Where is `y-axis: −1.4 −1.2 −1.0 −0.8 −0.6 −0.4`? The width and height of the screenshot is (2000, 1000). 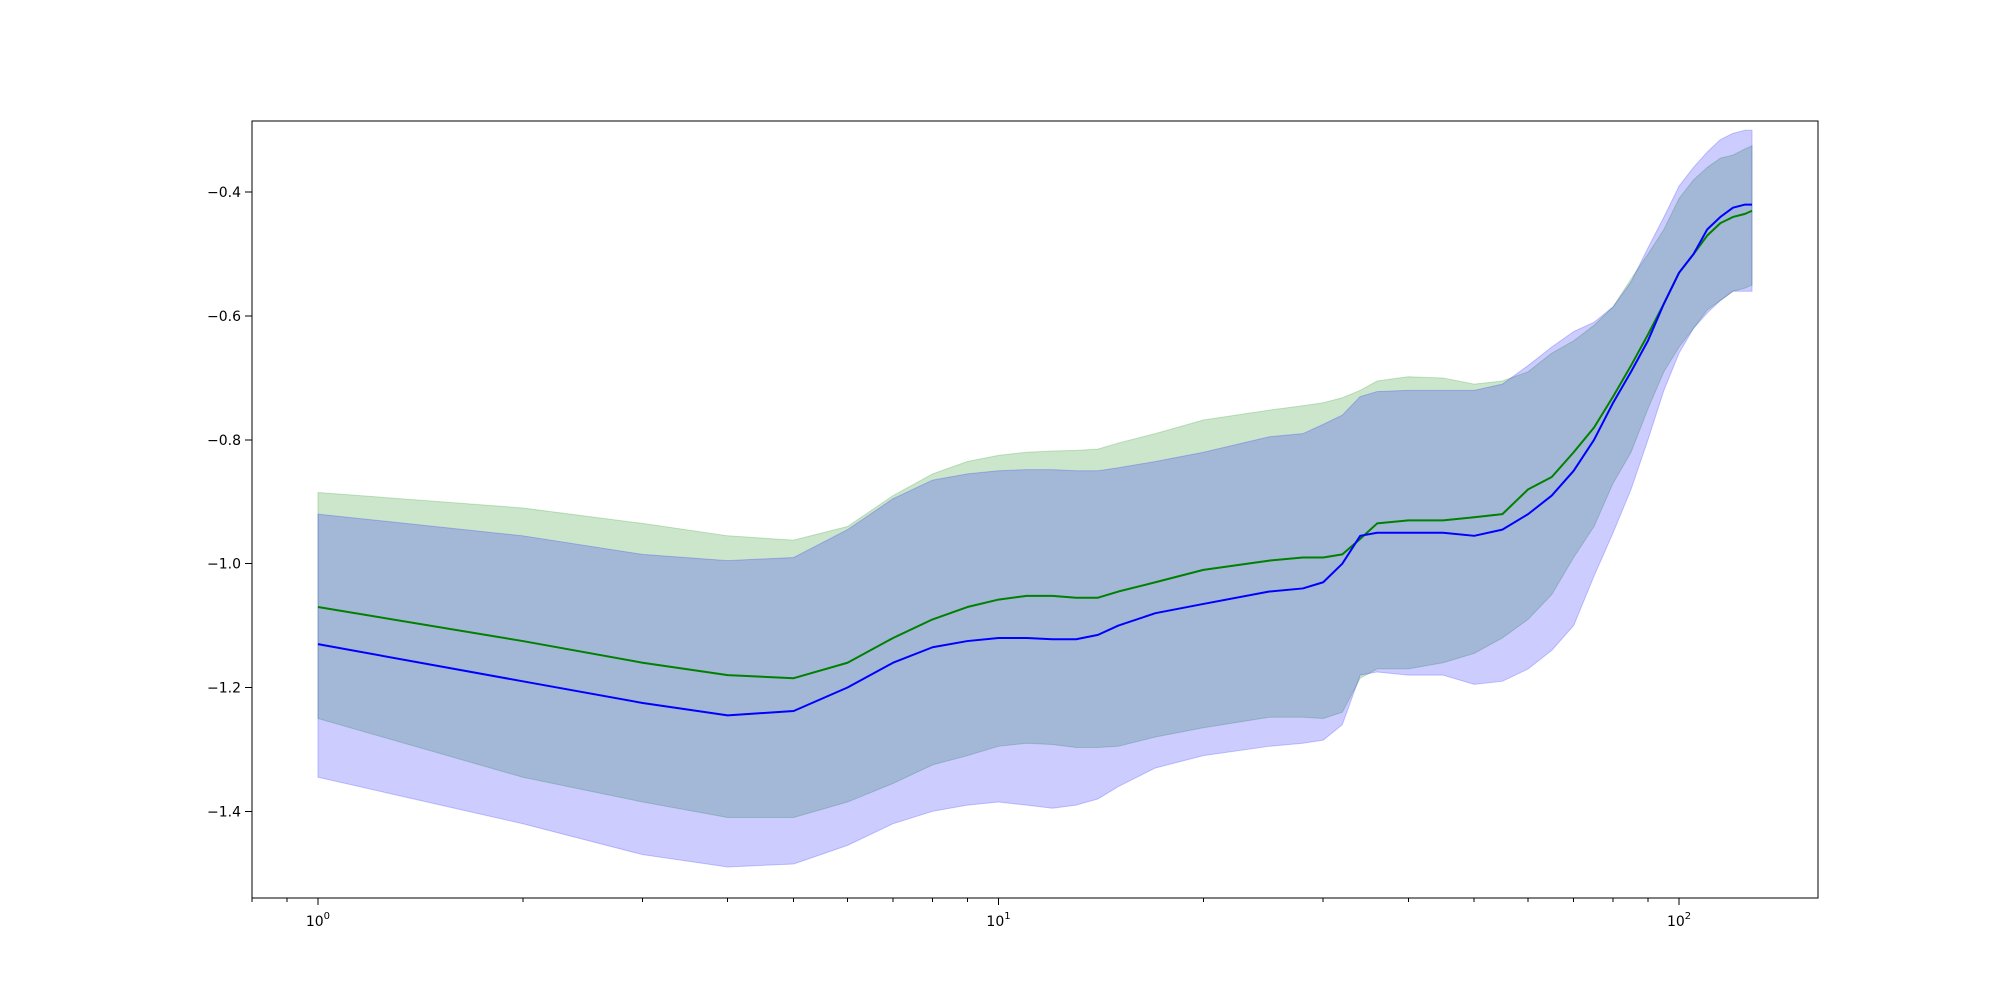 y-axis: −1.4 −1.2 −1.0 −0.8 −0.6 −0.4 is located at coordinates (229, 502).